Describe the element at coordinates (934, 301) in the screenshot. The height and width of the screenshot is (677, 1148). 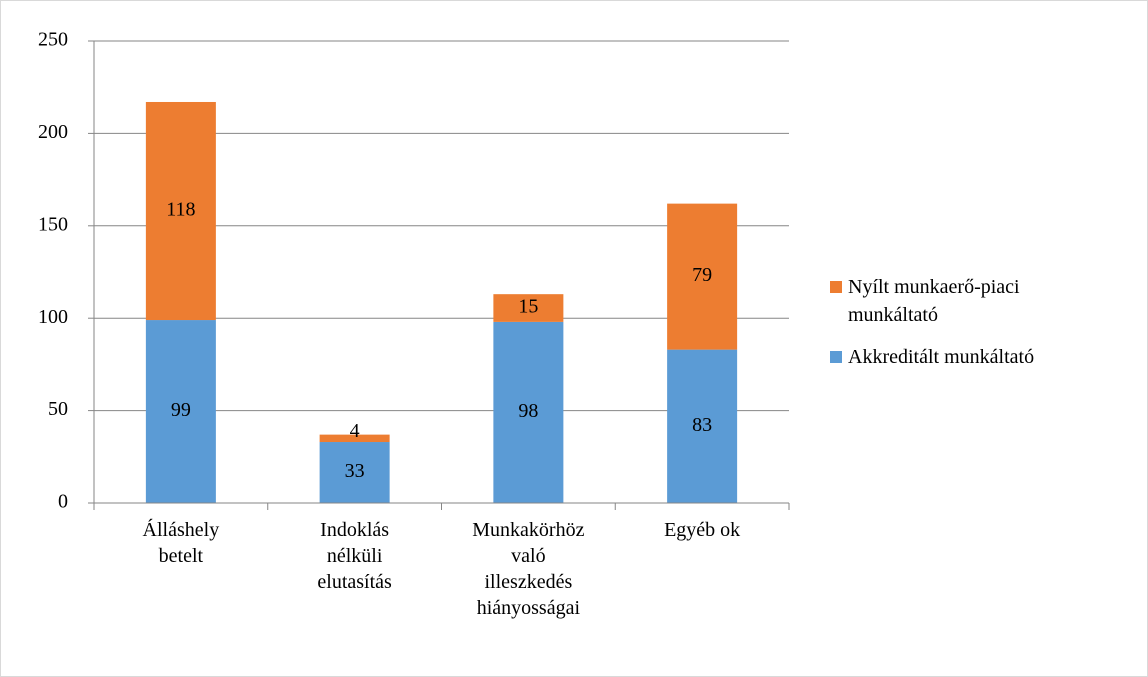
I see `legend-label: Nyílt munkaerő-piaci munkáltató` at that location.